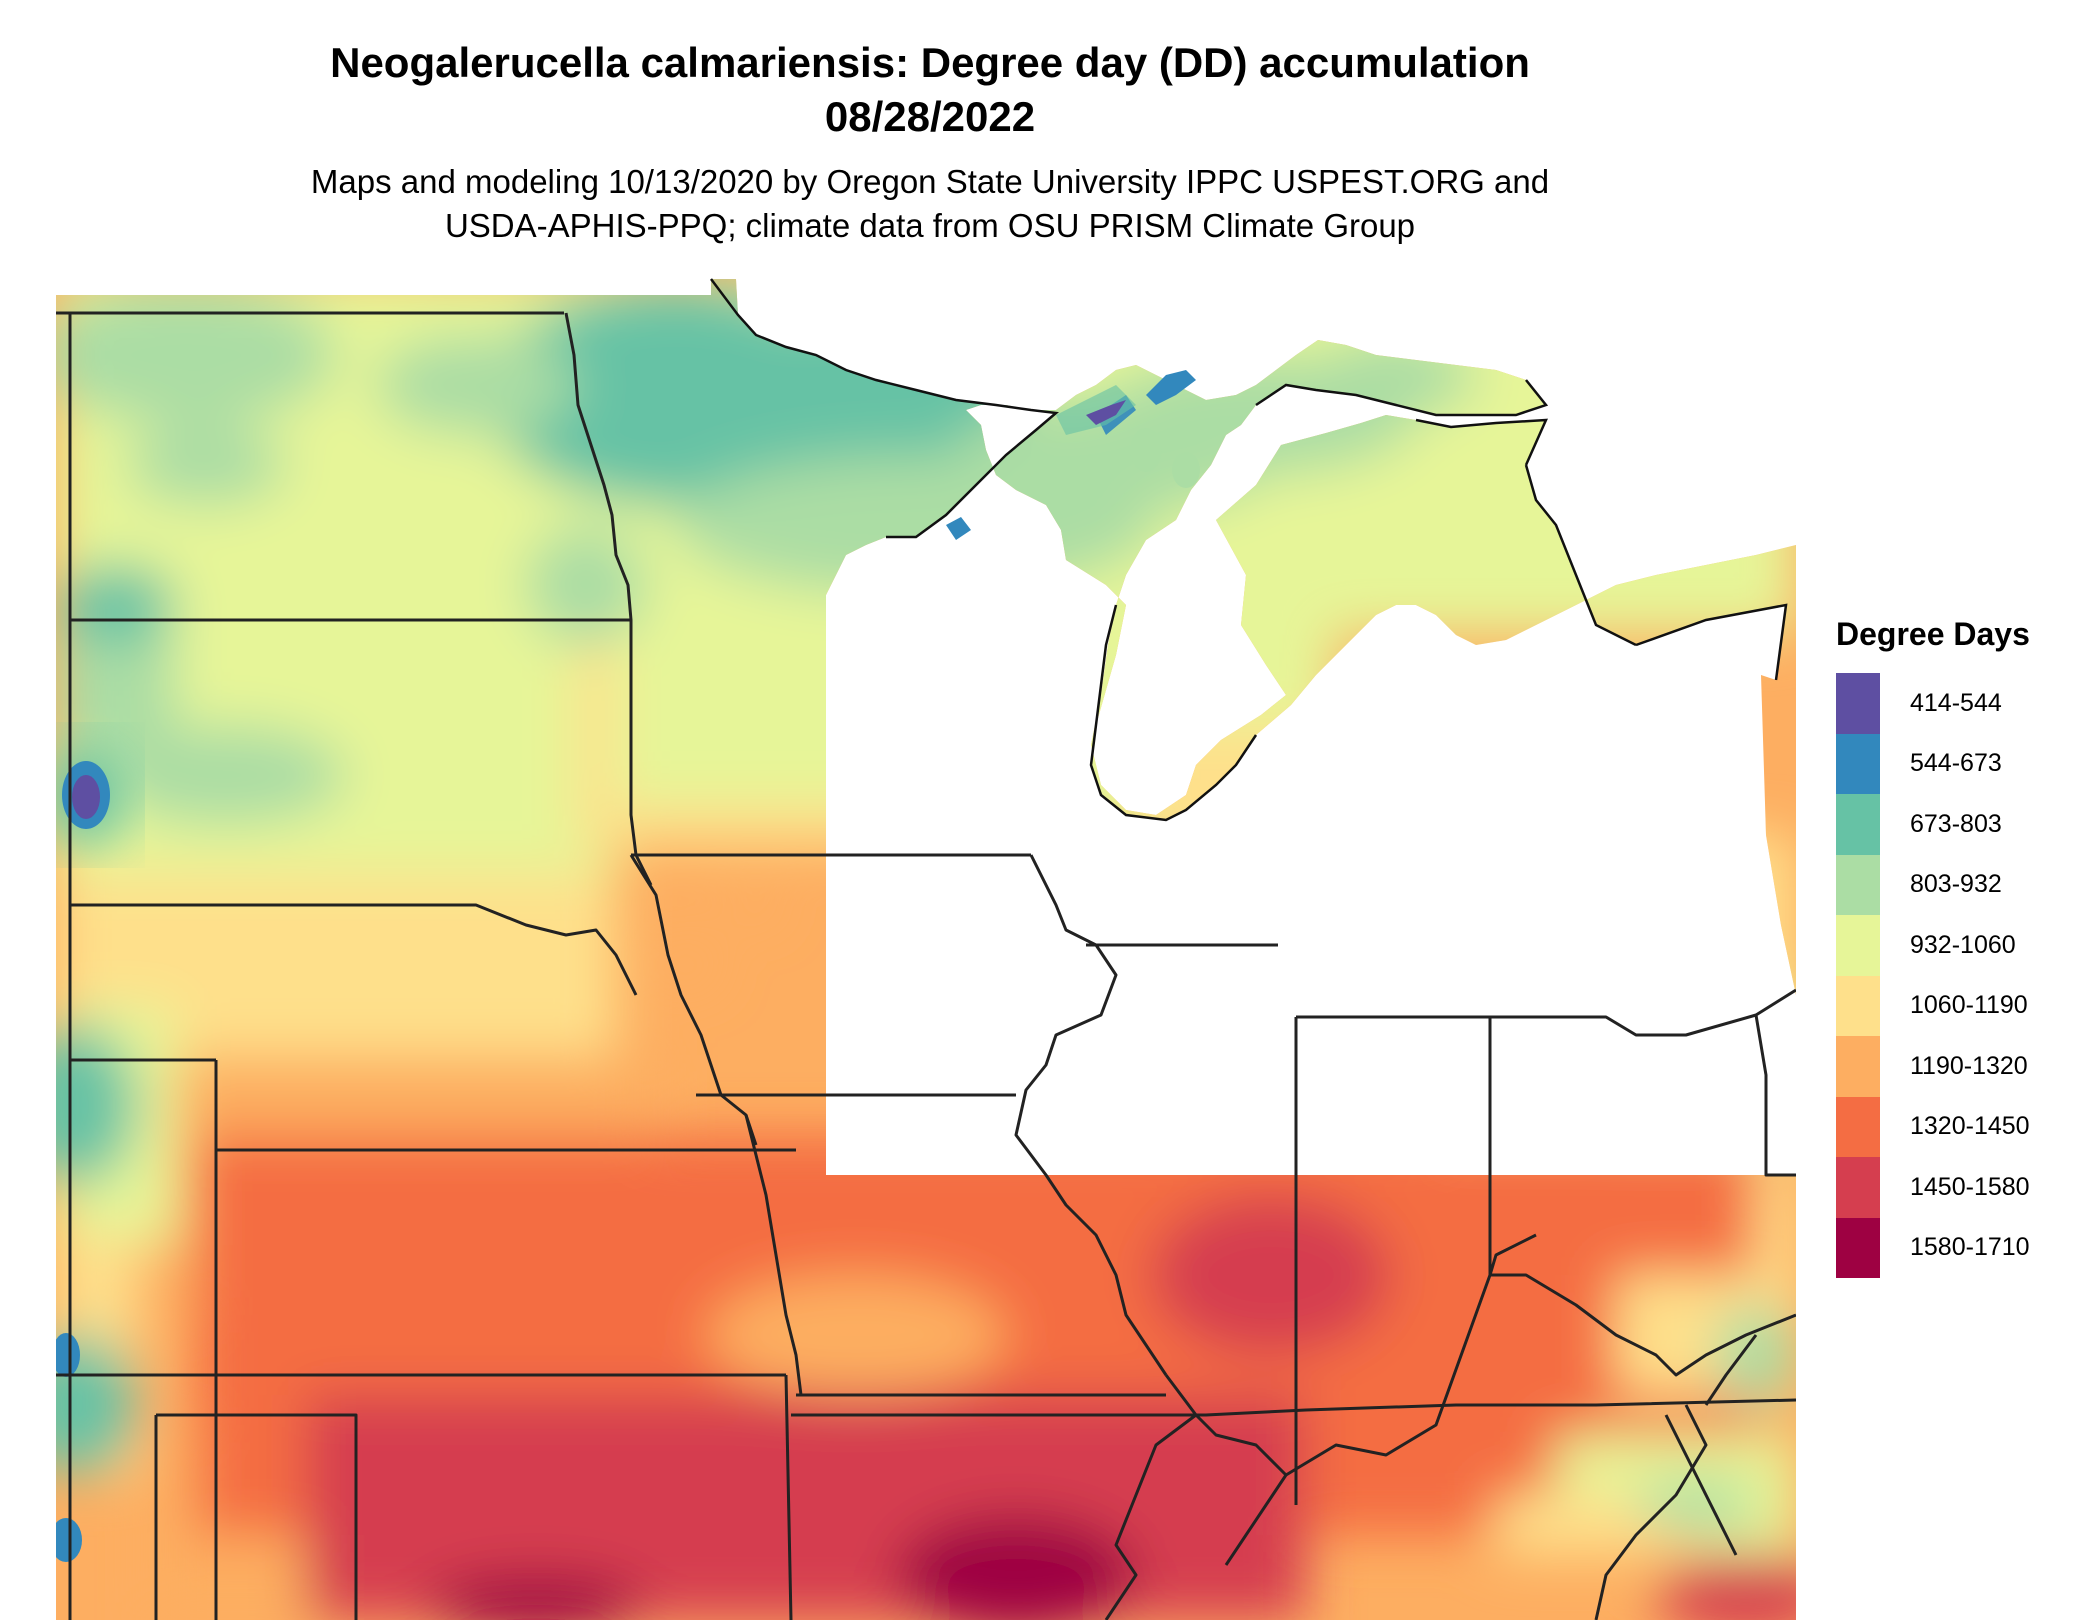  Describe the element at coordinates (930, 116) in the screenshot. I see `title-line-2: 08/28/2022` at that location.